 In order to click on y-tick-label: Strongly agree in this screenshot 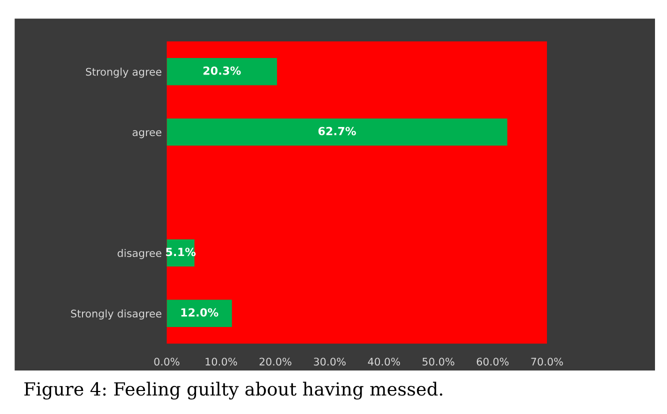, I will do `click(124, 73)`.